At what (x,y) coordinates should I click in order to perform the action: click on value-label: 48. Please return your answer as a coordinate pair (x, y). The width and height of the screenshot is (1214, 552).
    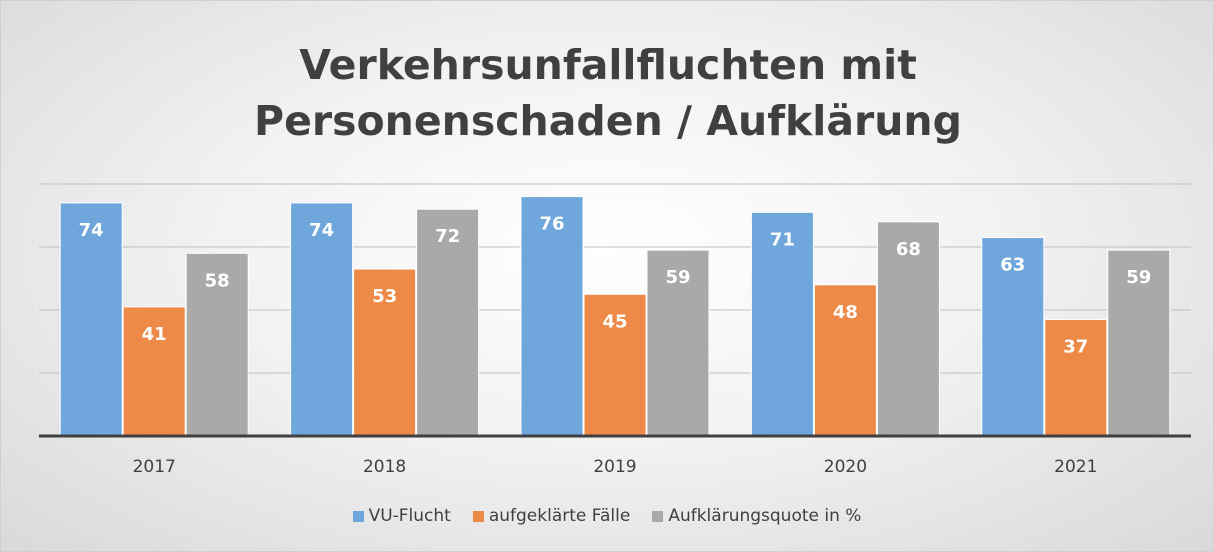
    Looking at the image, I should click on (845, 312).